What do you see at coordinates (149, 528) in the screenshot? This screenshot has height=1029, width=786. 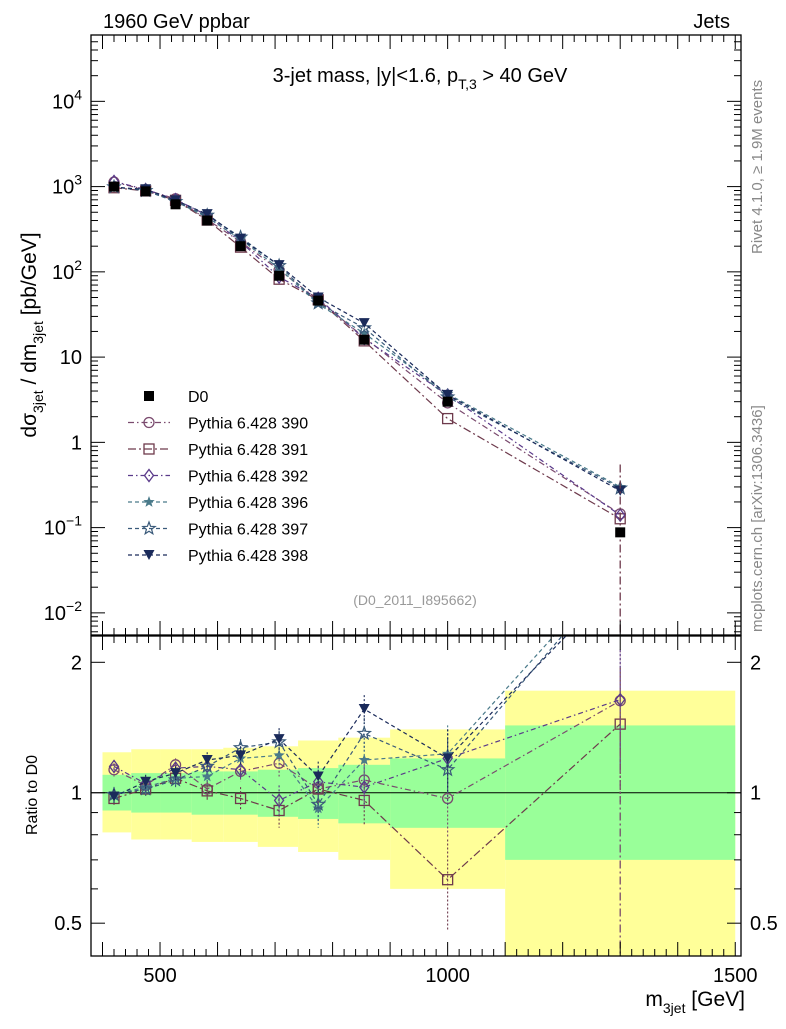 I see `legend-marker-s397` at bounding box center [149, 528].